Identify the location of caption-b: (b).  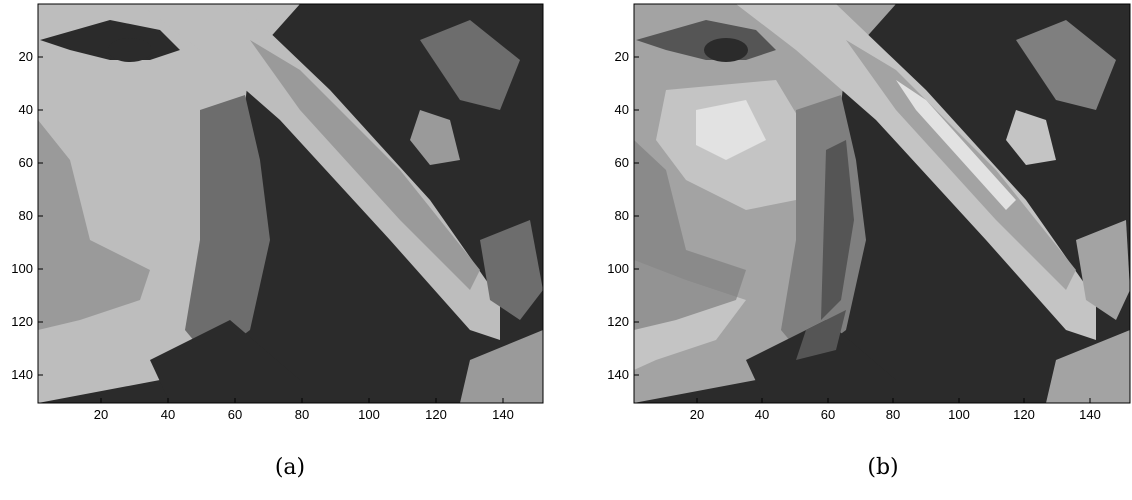
(883, 467).